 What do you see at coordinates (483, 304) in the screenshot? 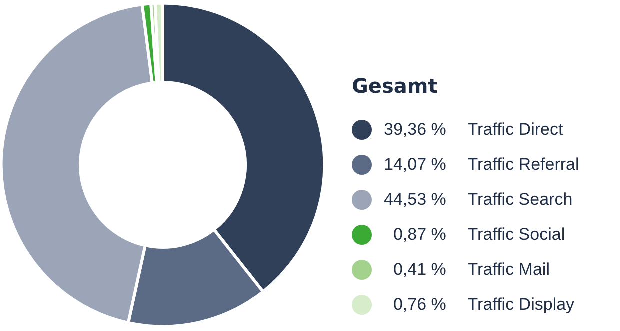
I see `legend-label: 0,76 % Traffic Display` at bounding box center [483, 304].